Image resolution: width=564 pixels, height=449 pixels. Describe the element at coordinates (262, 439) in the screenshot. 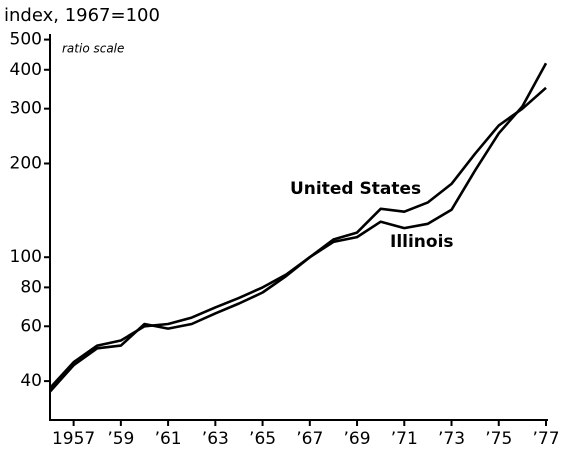

I see `x-tick-label: ’65` at that location.